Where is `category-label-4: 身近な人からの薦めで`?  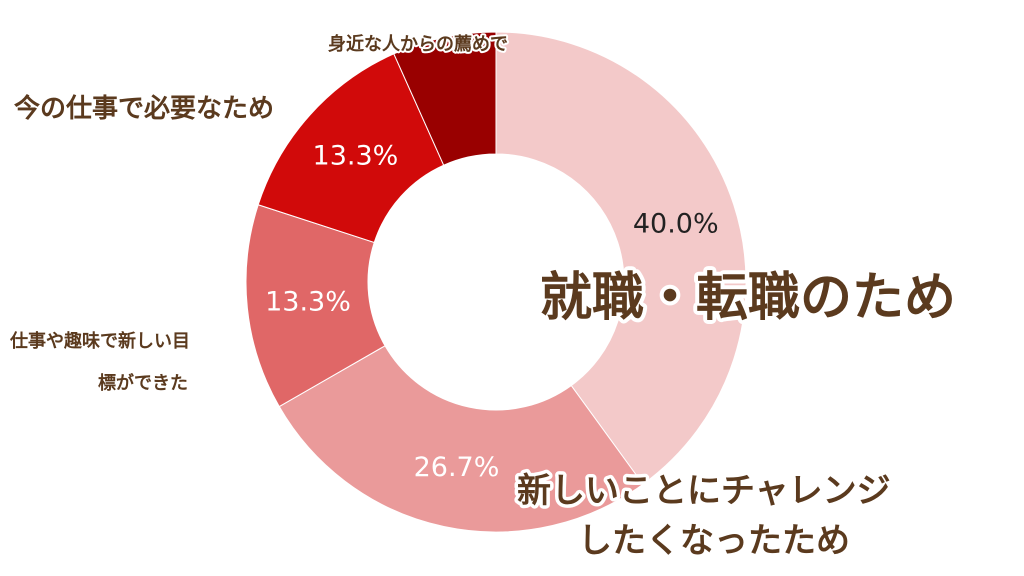 category-label-4: 身近な人からの薦めで is located at coordinates (418, 44).